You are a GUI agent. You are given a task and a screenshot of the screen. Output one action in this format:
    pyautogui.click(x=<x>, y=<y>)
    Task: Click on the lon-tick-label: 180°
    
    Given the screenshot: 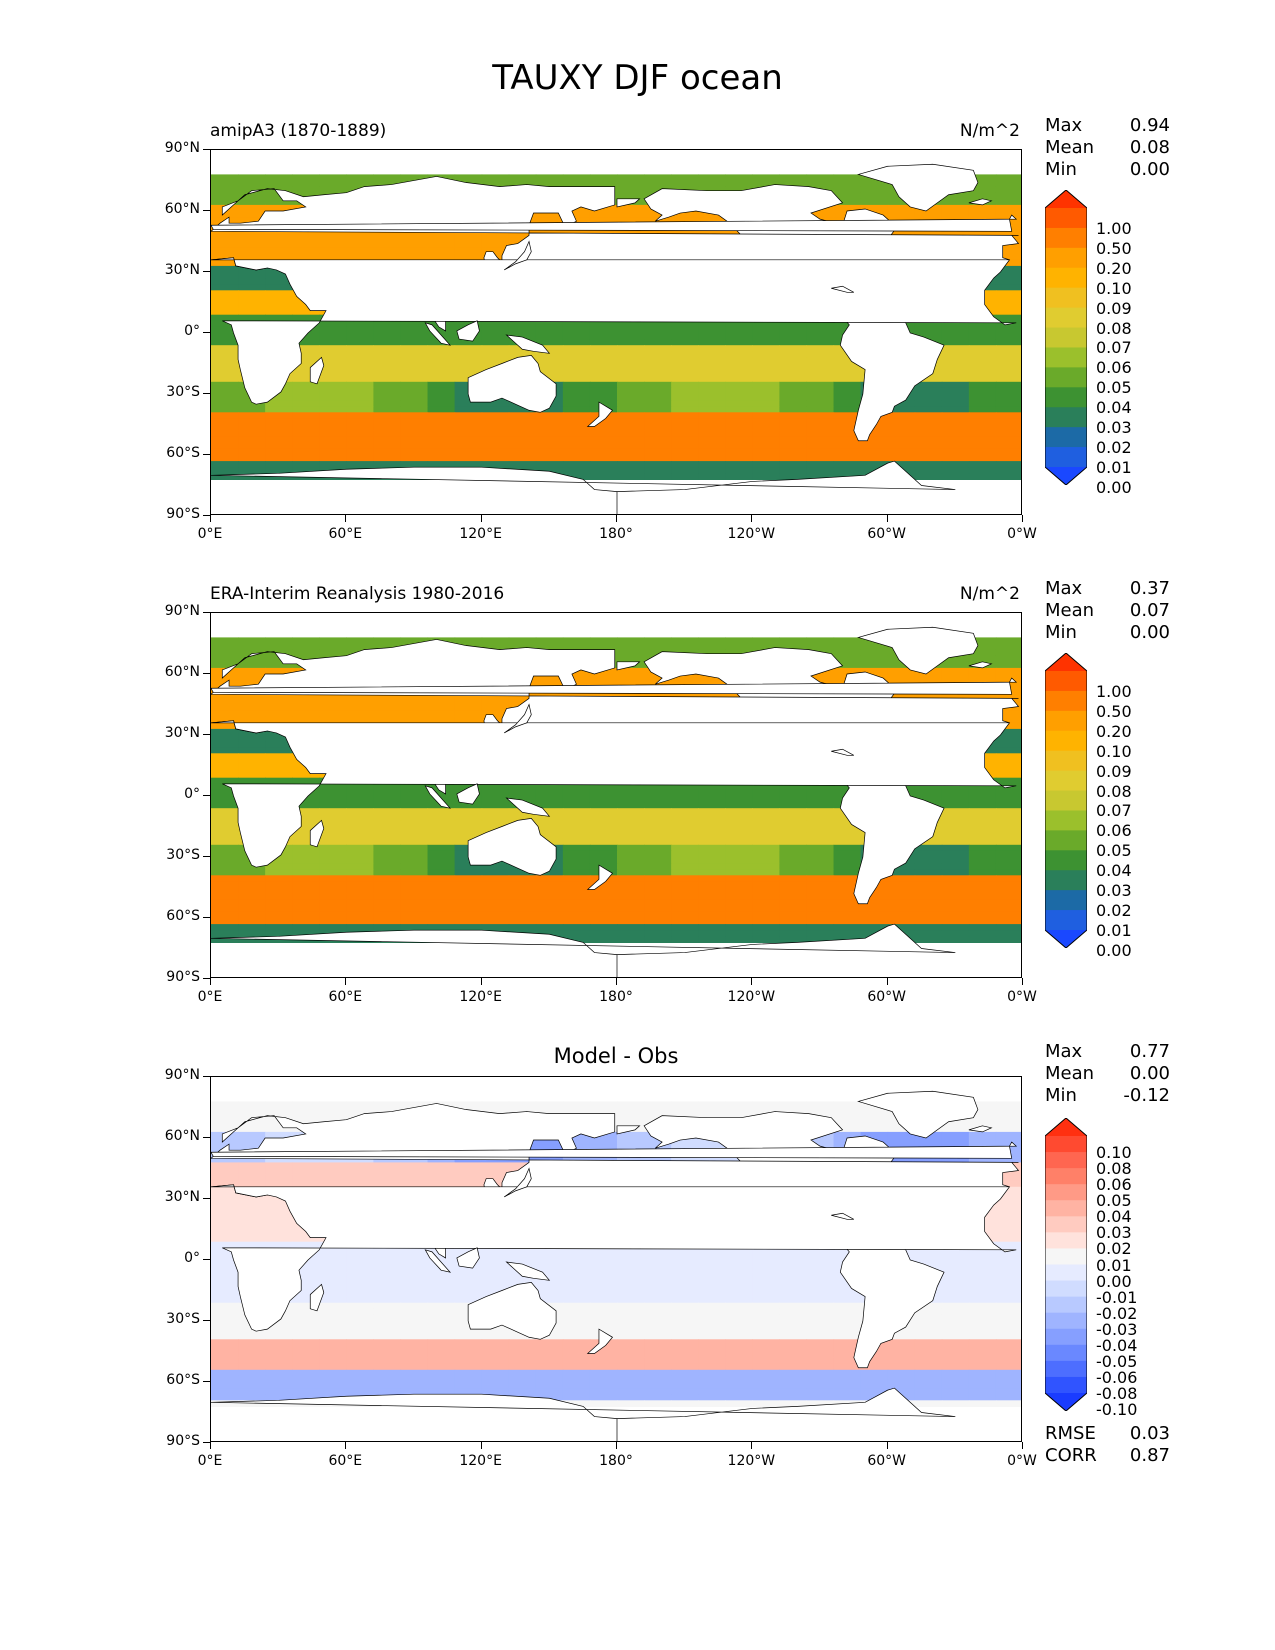 What is the action you would take?
    pyautogui.click(x=616, y=1461)
    